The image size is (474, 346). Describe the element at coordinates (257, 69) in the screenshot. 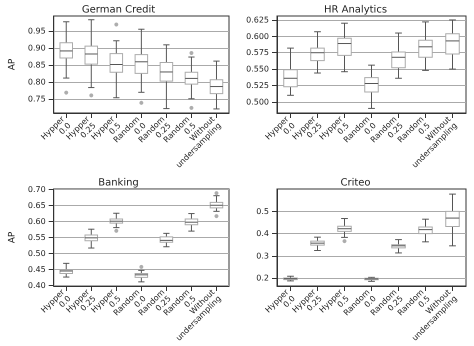

I see `y-tick-label: 0.550` at that location.